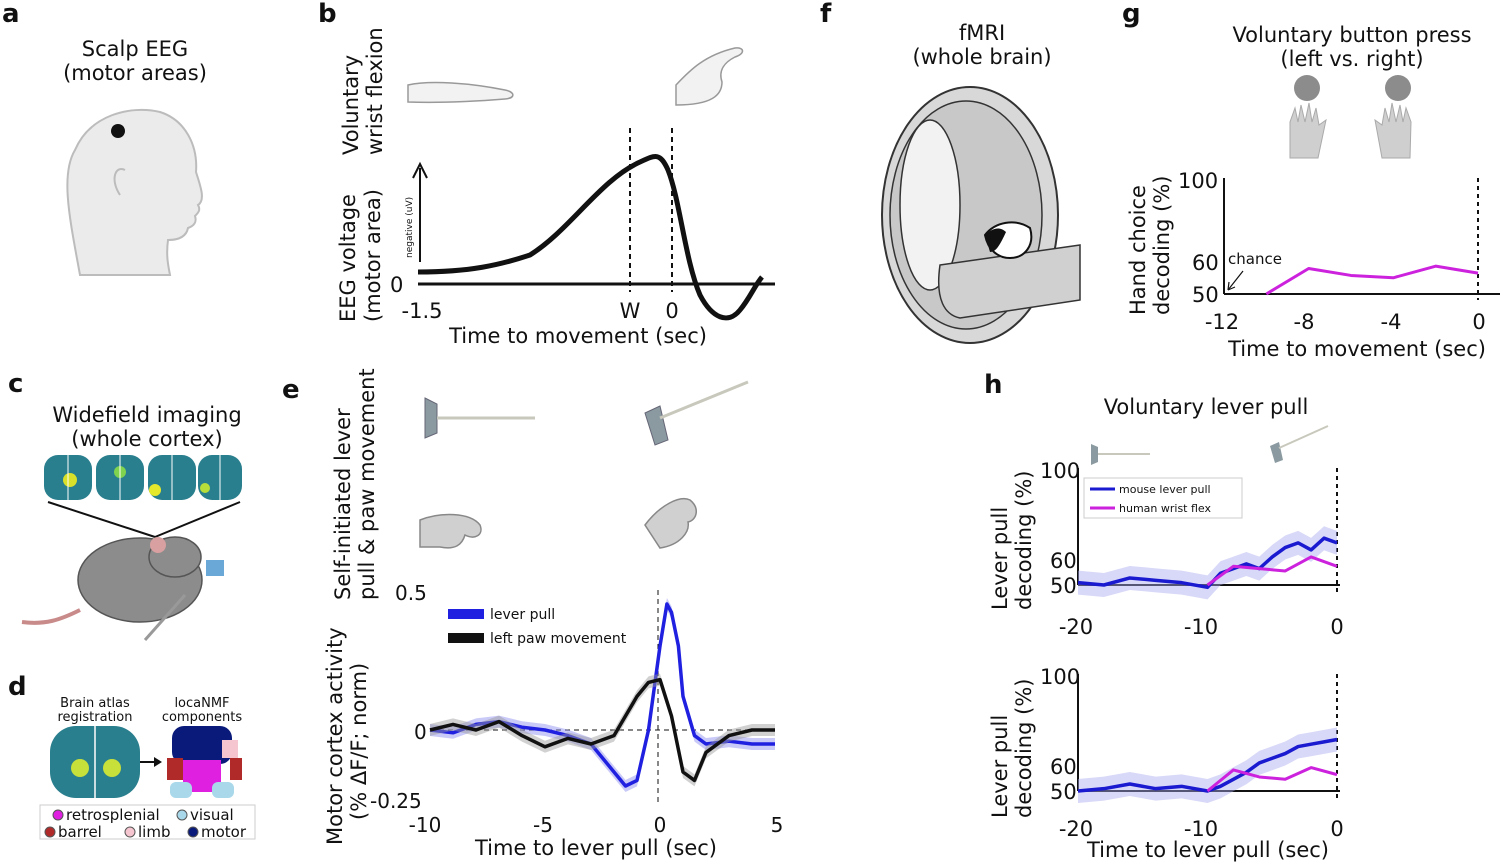 Image resolution: width=1500 pixels, height=863 pixels. I want to click on panel-f-title-1: fMRI, so click(982, 33).